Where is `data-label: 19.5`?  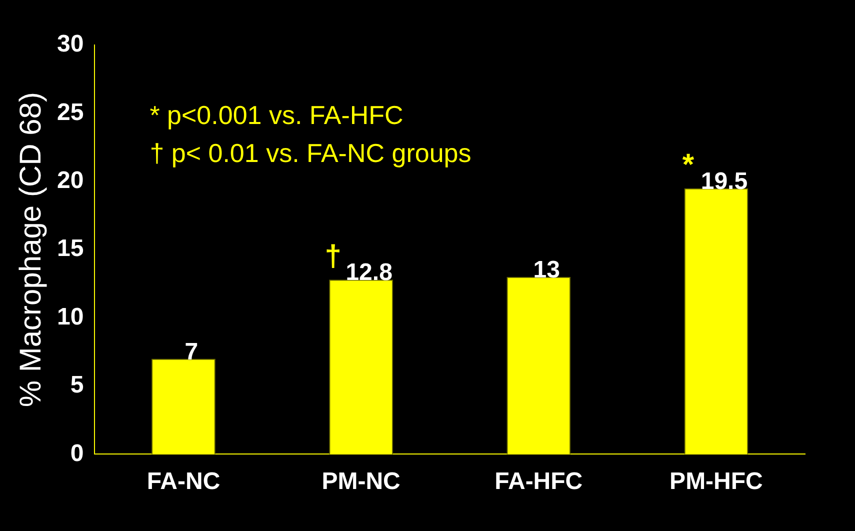
data-label: 19.5 is located at coordinates (724, 181).